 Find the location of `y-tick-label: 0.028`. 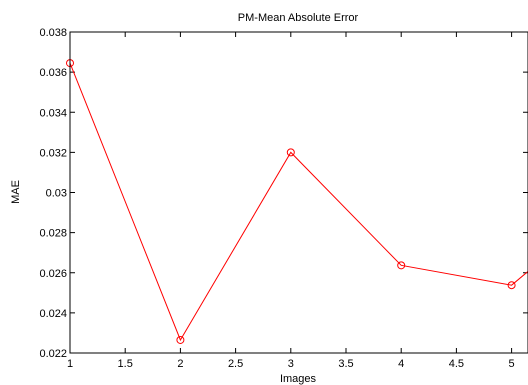

y-tick-label: 0.028 is located at coordinates (53, 234).